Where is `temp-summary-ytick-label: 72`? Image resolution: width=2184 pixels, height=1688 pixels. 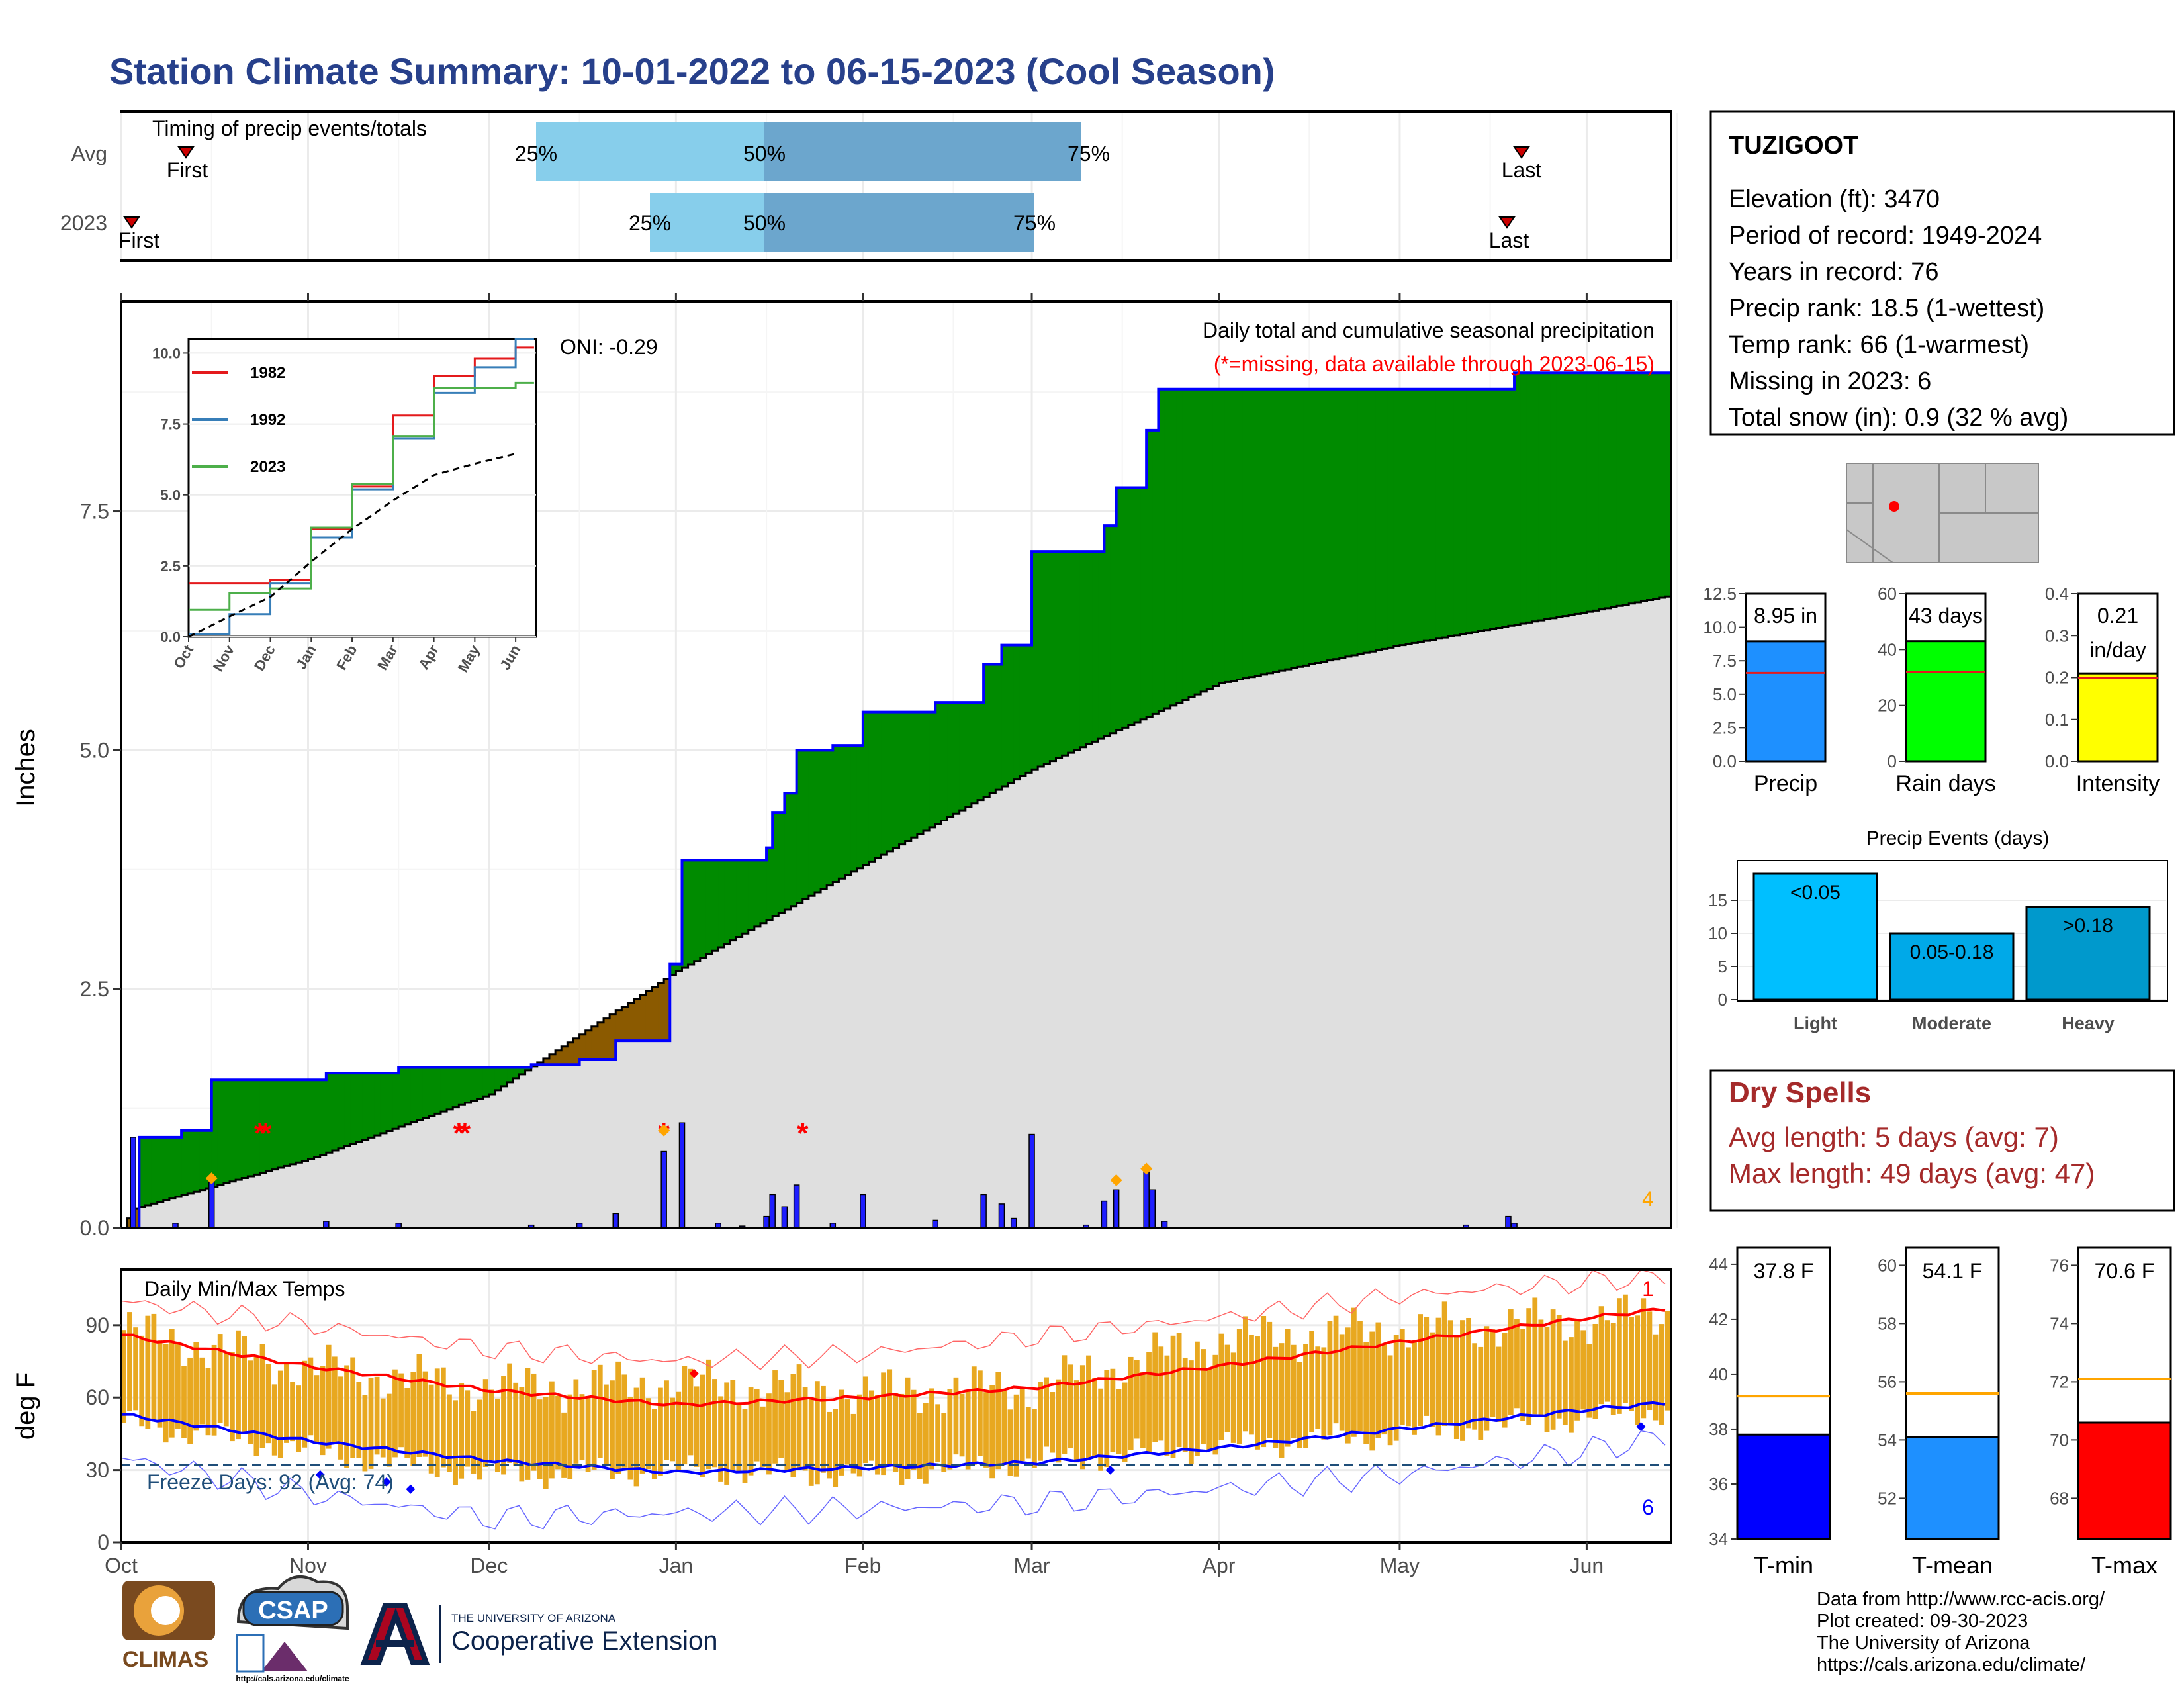 temp-summary-ytick-label: 72 is located at coordinates (2059, 1381).